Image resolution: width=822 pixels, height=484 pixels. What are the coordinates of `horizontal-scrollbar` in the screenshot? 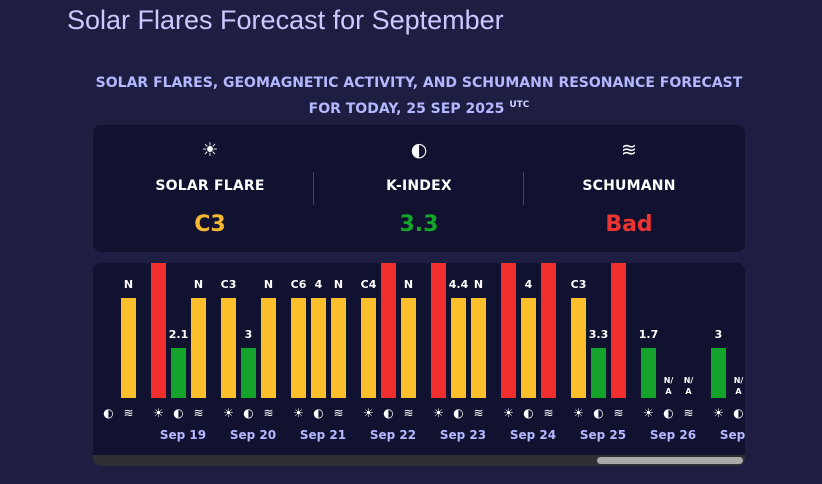 It's located at (419, 460).